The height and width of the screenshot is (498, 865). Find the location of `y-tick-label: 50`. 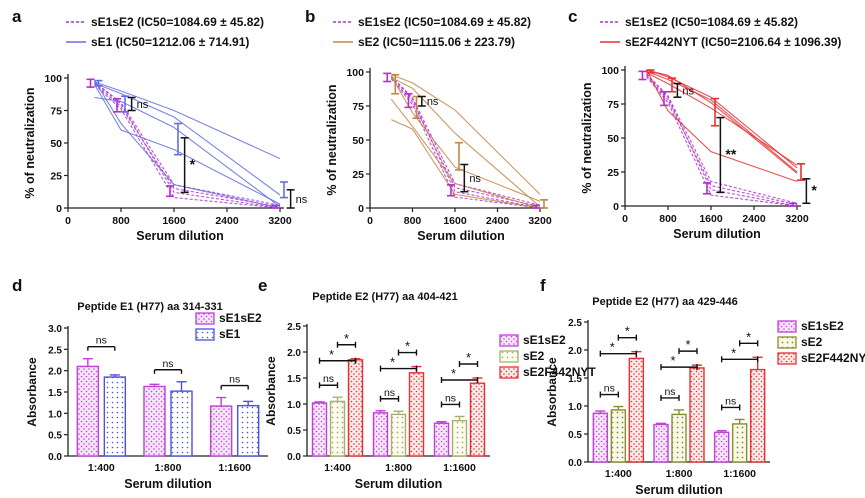

y-tick-label: 50 is located at coordinates (56, 144).